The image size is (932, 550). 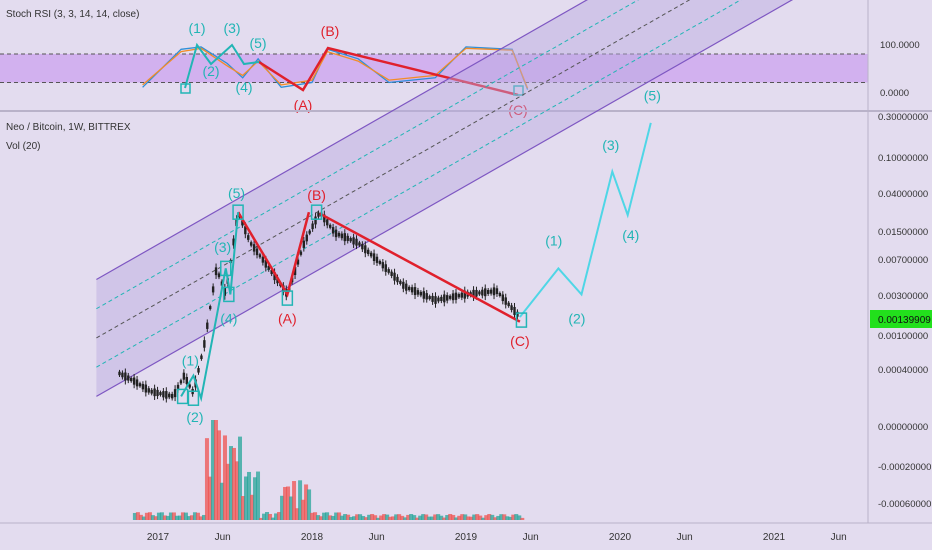 I want to click on price-tick-label: 0.00700000, so click(x=903, y=260).